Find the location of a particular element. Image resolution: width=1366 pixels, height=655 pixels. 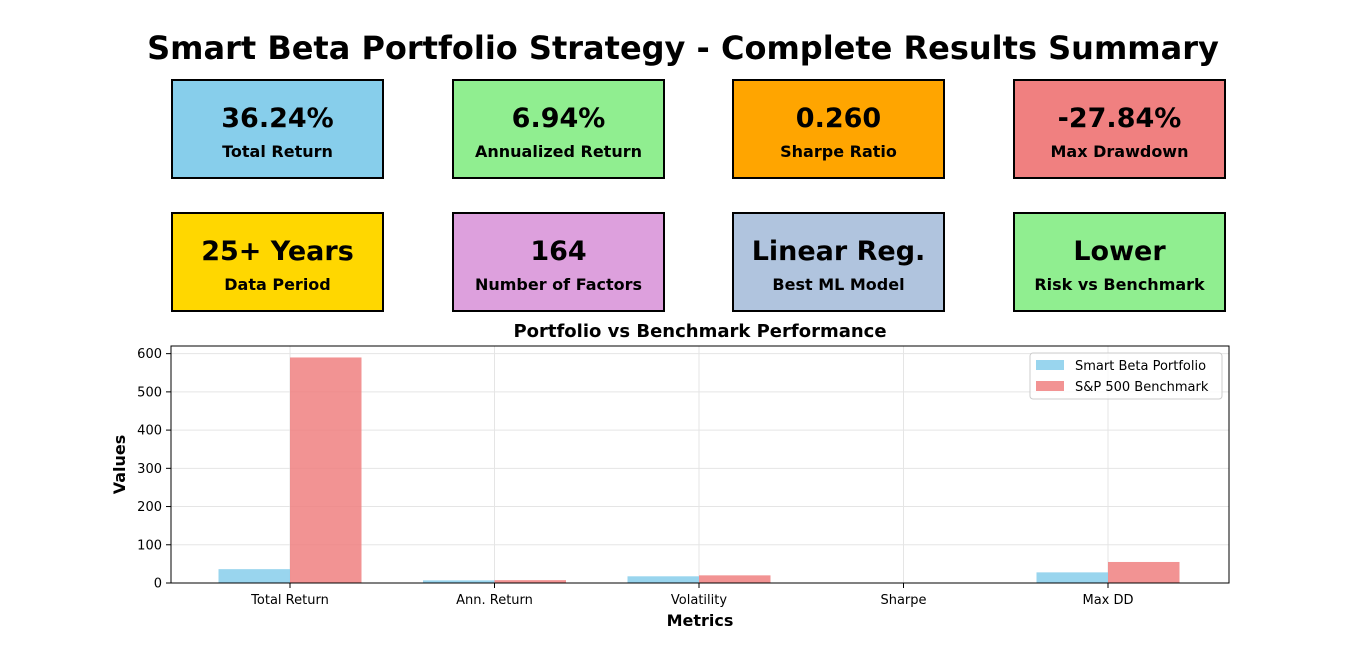

y-tick-label: 400 is located at coordinates (149, 431).